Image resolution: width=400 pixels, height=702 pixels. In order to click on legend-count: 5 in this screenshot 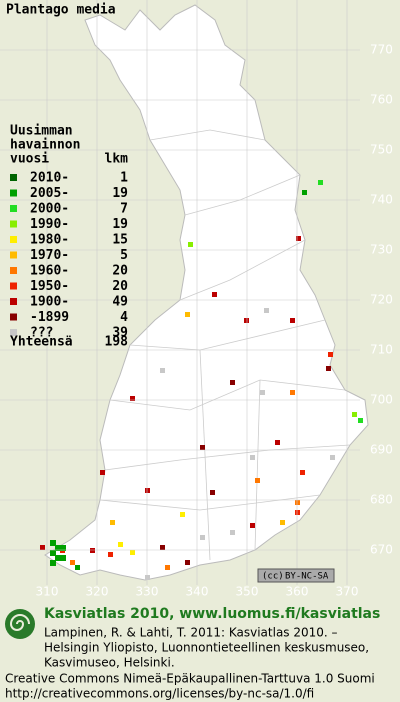, I will do `click(124, 255)`.